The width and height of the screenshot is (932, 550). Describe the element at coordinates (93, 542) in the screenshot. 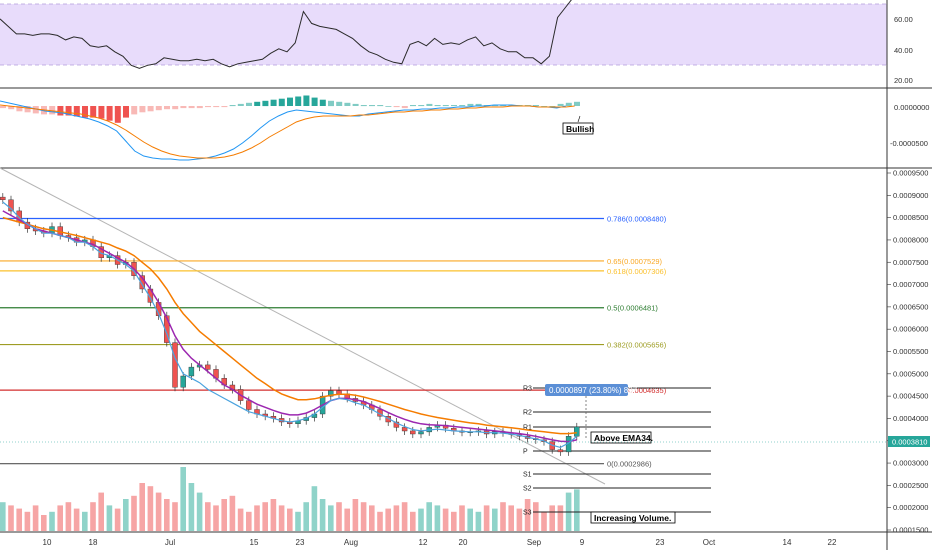

I see `x-tick-label: 18` at that location.